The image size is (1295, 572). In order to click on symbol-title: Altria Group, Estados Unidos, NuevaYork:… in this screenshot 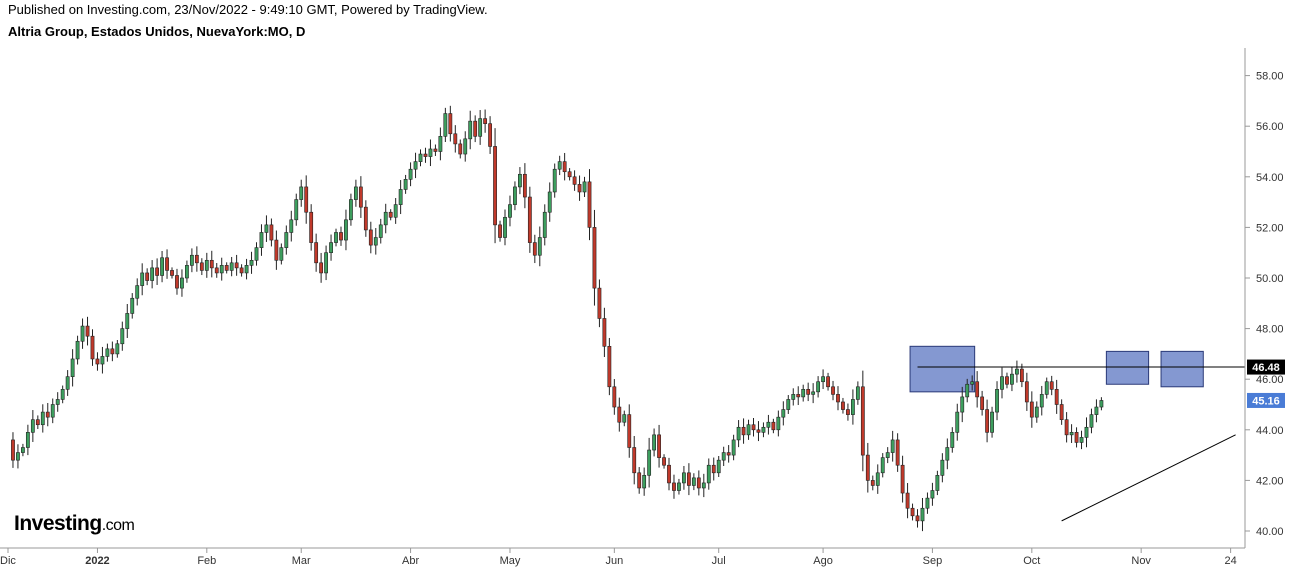, I will do `click(157, 31)`.